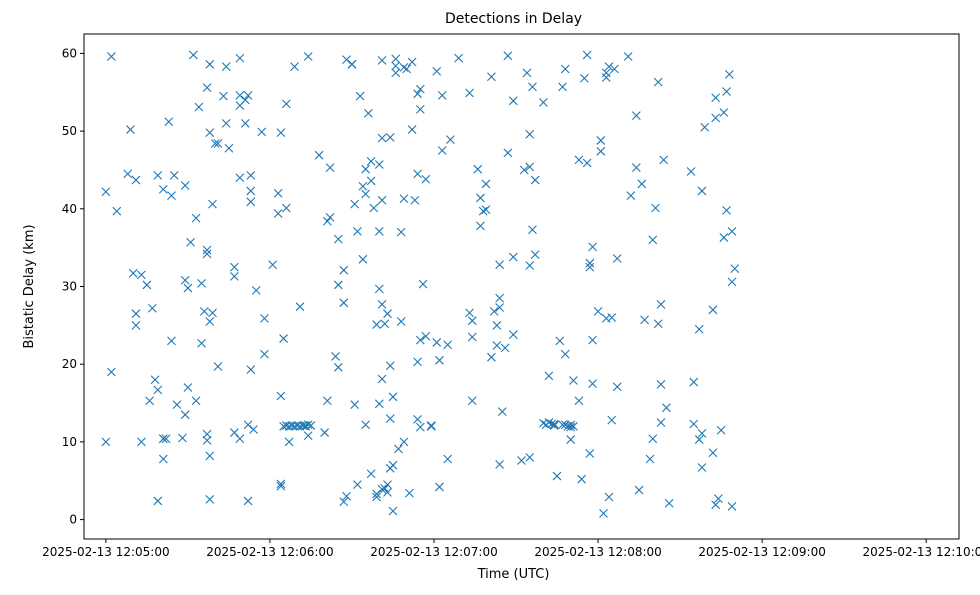 This screenshot has height=595, width=980. What do you see at coordinates (513, 574) in the screenshot?
I see `x-axis-label: Time (UTC)` at bounding box center [513, 574].